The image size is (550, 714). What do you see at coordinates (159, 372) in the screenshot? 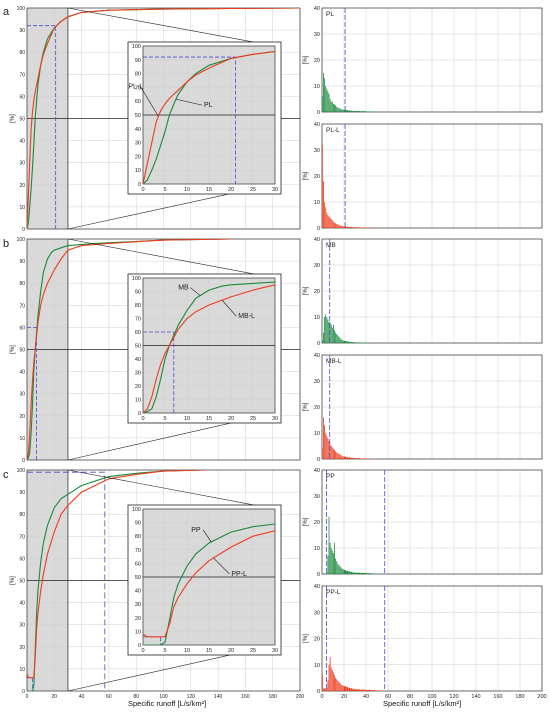
I see `inset-guide-line` at bounding box center [159, 372].